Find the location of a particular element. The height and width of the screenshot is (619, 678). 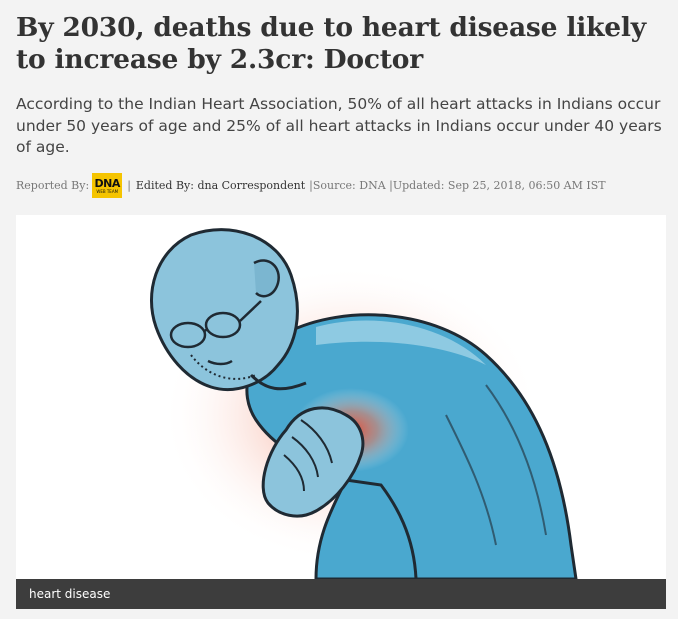

image-caption-bar: heart disease is located at coordinates (341, 594).